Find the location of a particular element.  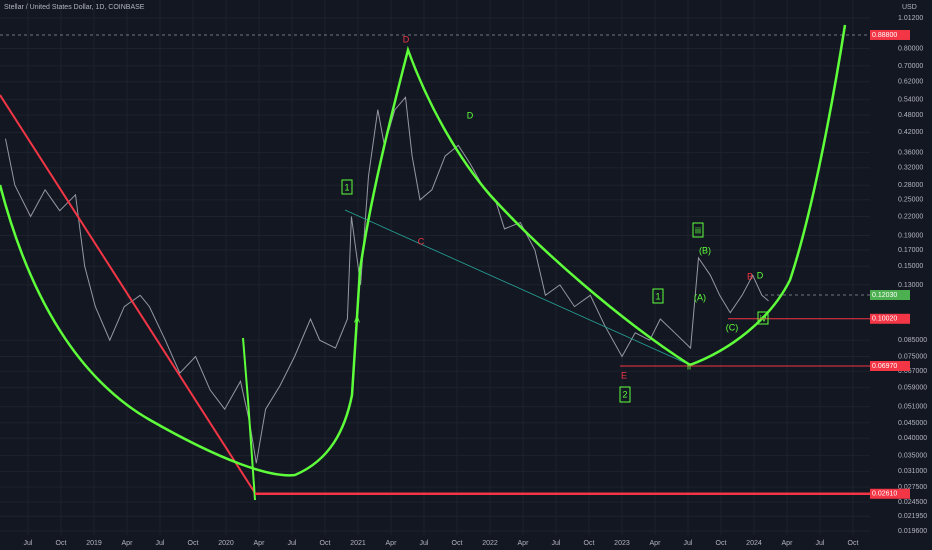

y-tick-label: 0.027500 is located at coordinates (912, 487).